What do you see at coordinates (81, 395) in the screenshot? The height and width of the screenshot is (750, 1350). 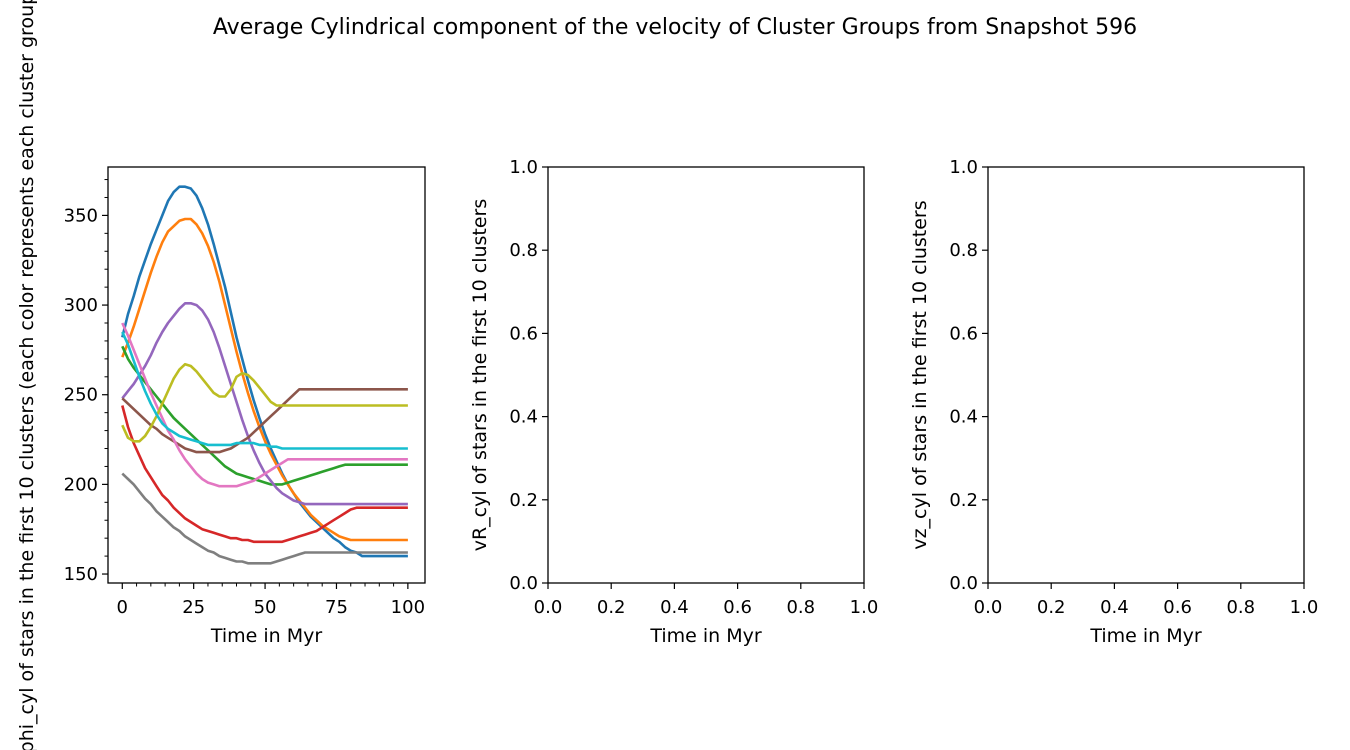 I see `y-tick-label: 250` at bounding box center [81, 395].